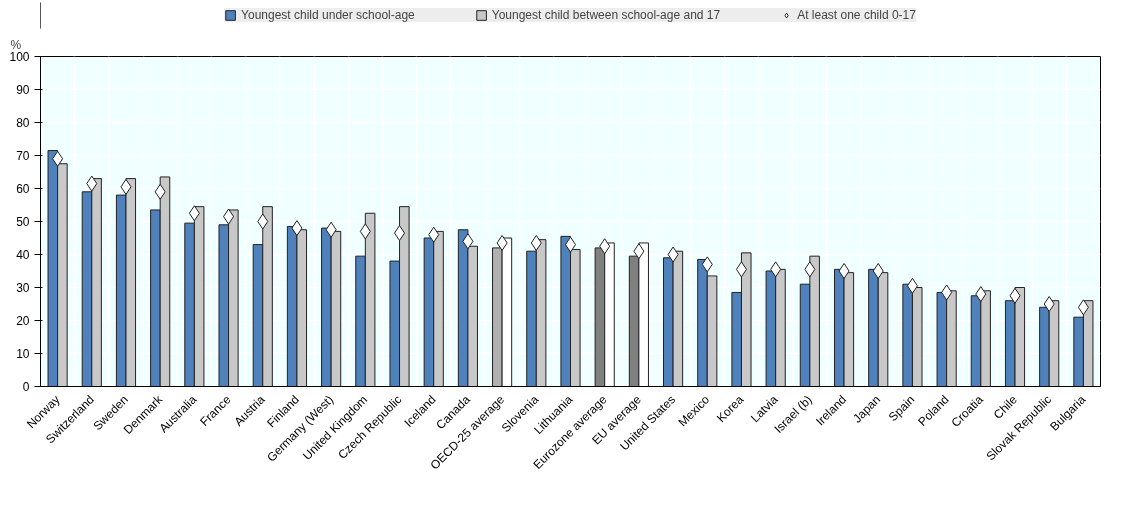 Image resolution: width=1132 pixels, height=520 pixels. Describe the element at coordinates (606, 15) in the screenshot. I see `legend-label: Youngest child between school-age and 17` at that location.